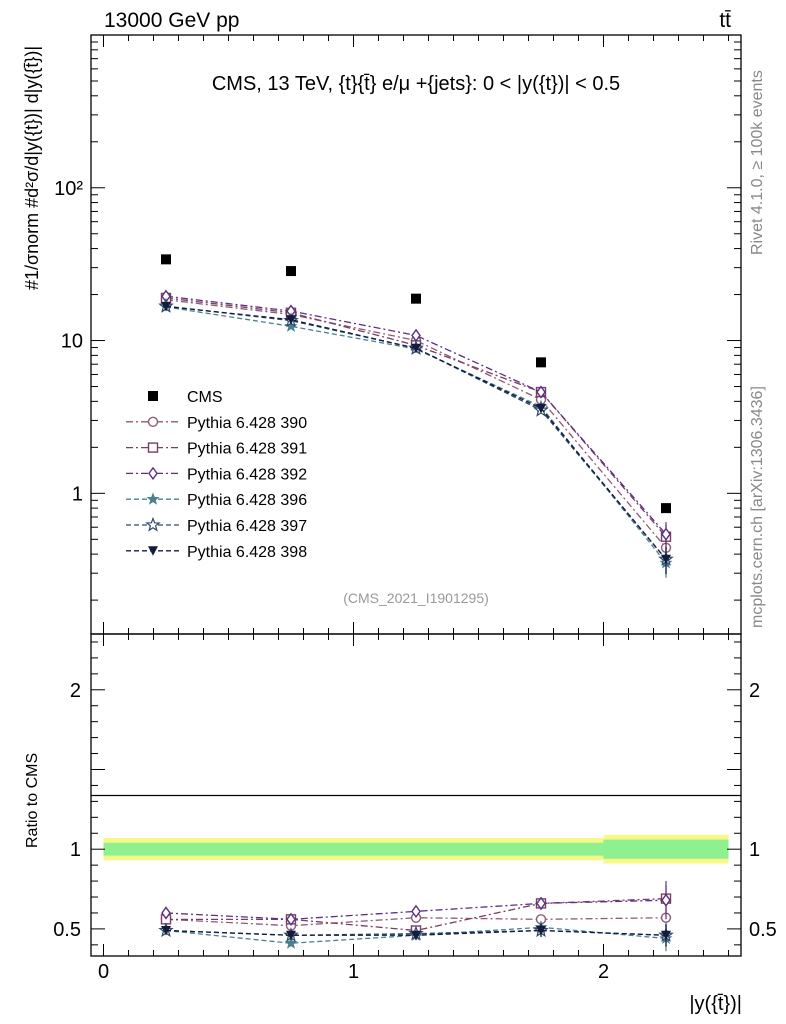 The image size is (786, 1024). I want to click on y-tick-label: 10, so click(72, 342).